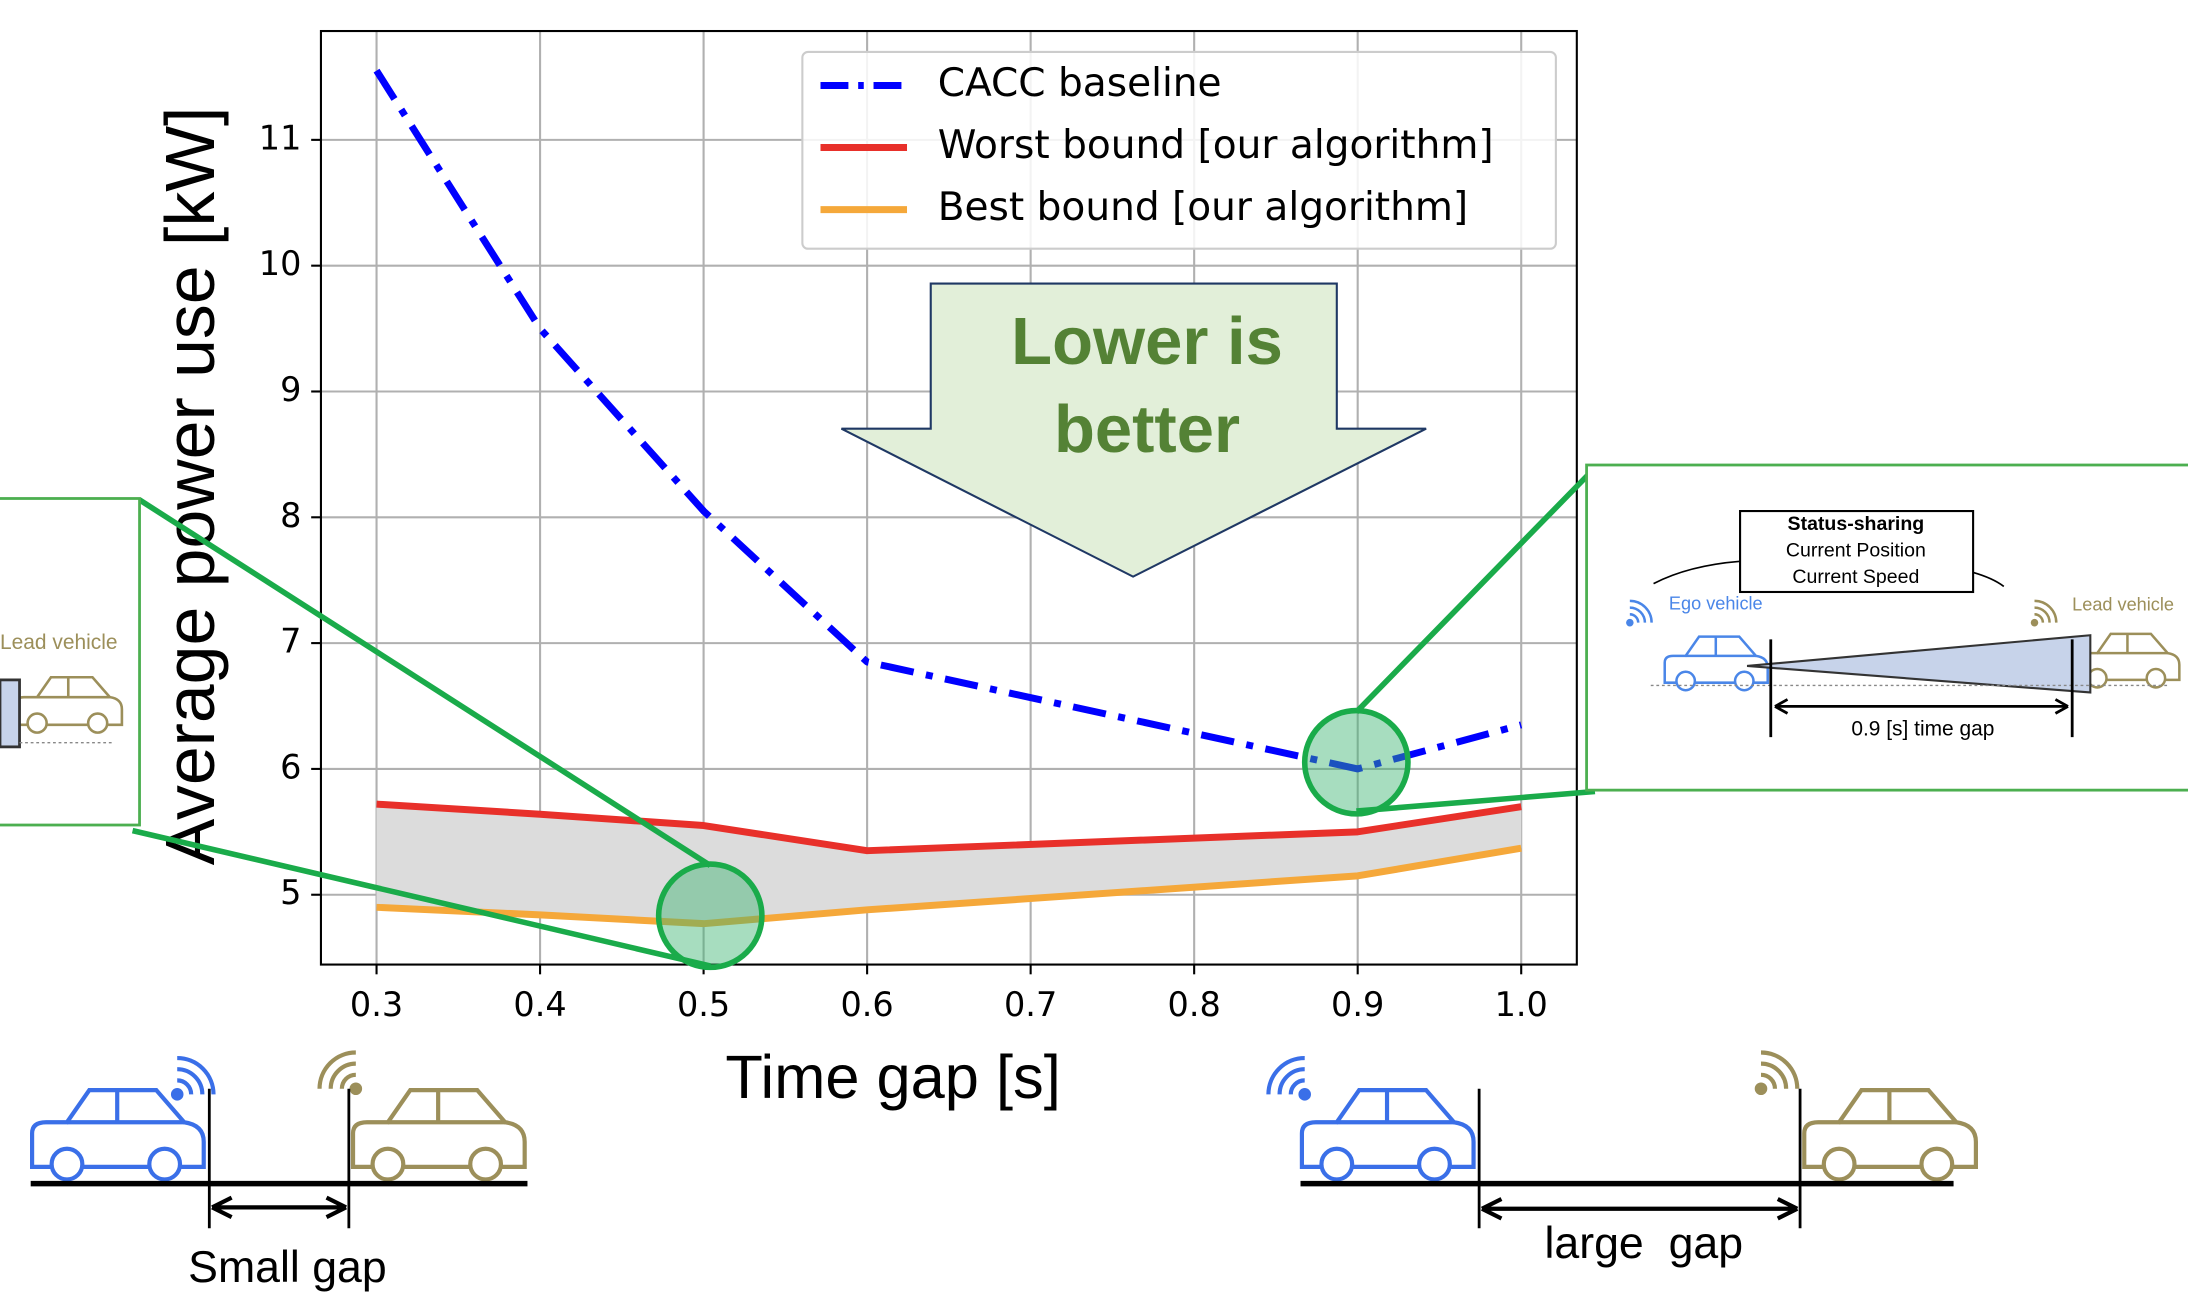 This screenshot has width=2188, height=1297. What do you see at coordinates (1716, 603) in the screenshot?
I see `inset-label: Ego vehicle` at bounding box center [1716, 603].